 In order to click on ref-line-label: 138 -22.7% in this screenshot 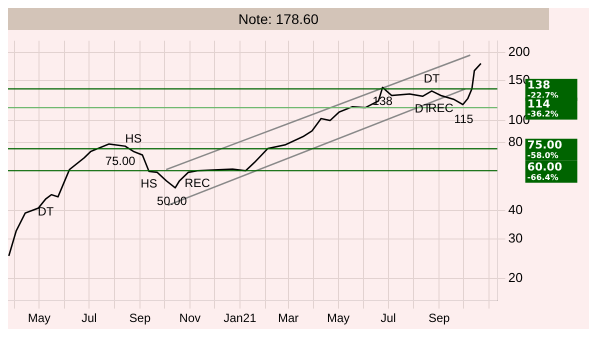, I will do `click(542, 89)`.